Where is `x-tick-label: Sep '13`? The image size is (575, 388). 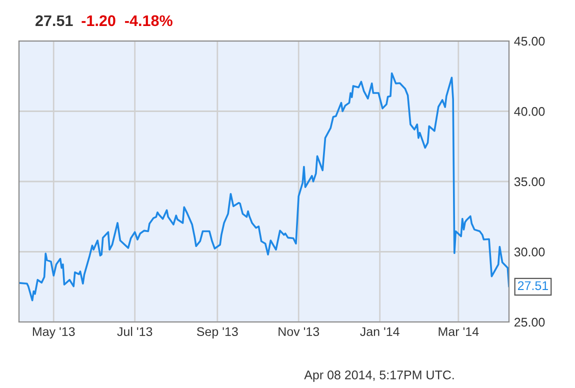
x-tick-label: Sep '13 is located at coordinates (217, 333).